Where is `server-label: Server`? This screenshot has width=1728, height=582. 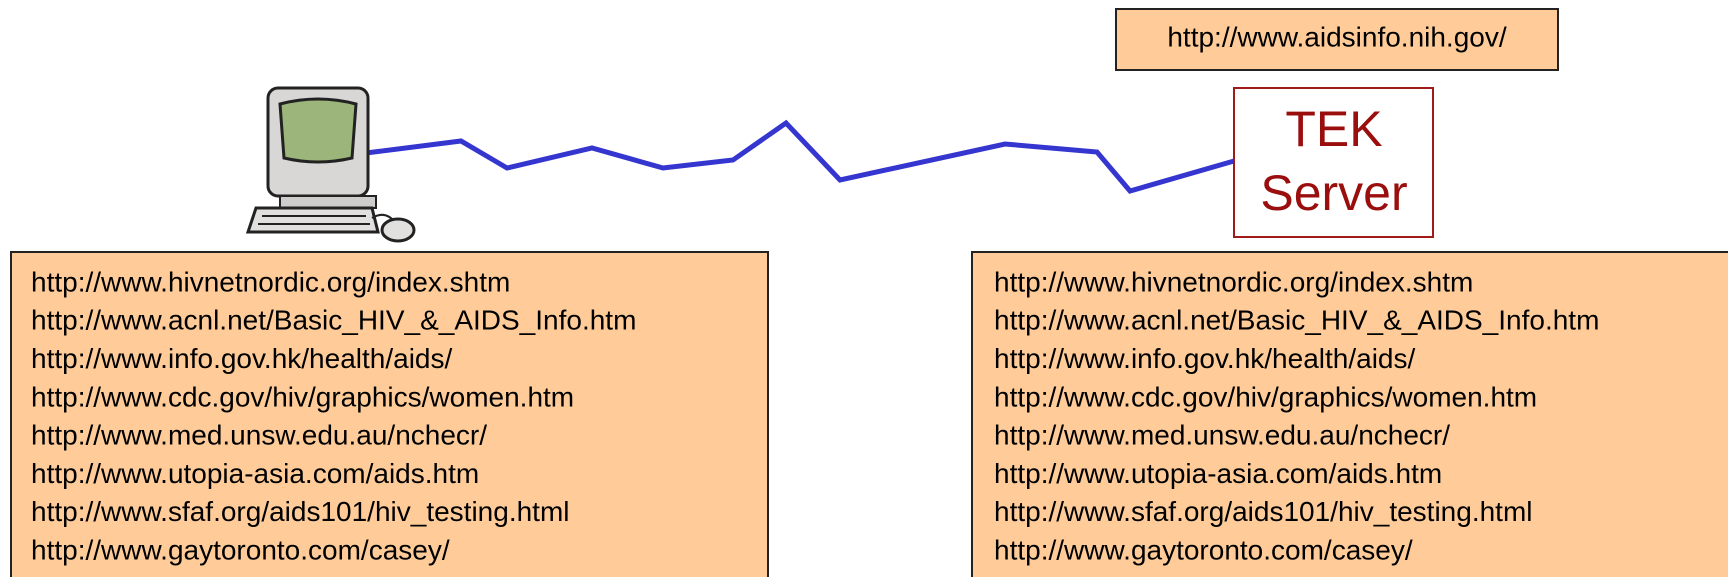 server-label: Server is located at coordinates (1333, 193).